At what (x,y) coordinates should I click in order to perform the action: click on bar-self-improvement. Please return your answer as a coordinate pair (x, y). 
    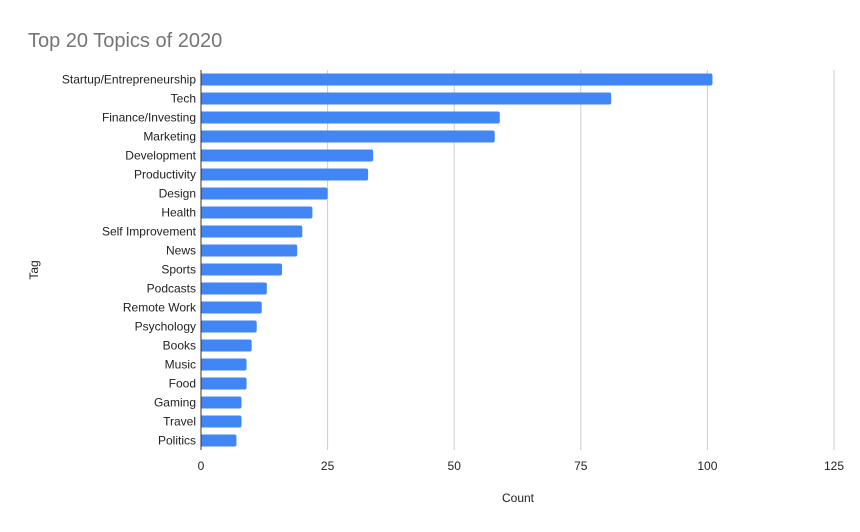
    Looking at the image, I should click on (252, 231).